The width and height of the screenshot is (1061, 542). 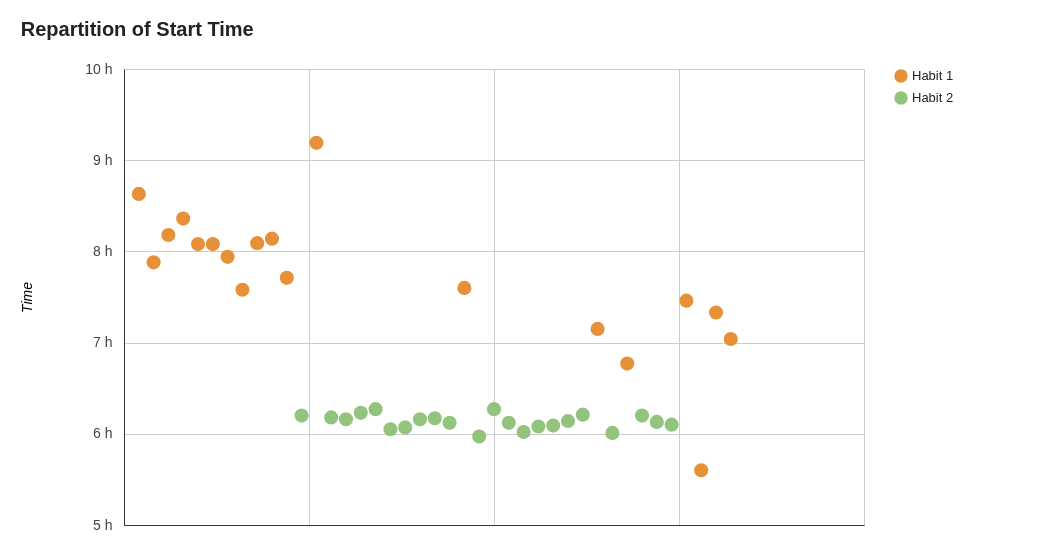 I want to click on chart-title: Repartition of Start Time, so click(x=137, y=29).